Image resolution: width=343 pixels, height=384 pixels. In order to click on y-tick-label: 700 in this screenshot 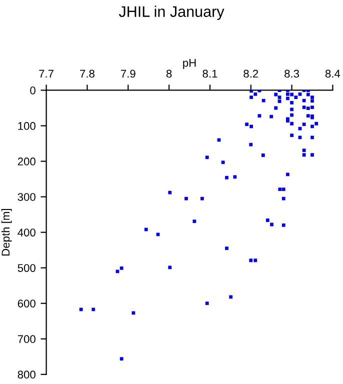, I will do `click(27, 339)`.